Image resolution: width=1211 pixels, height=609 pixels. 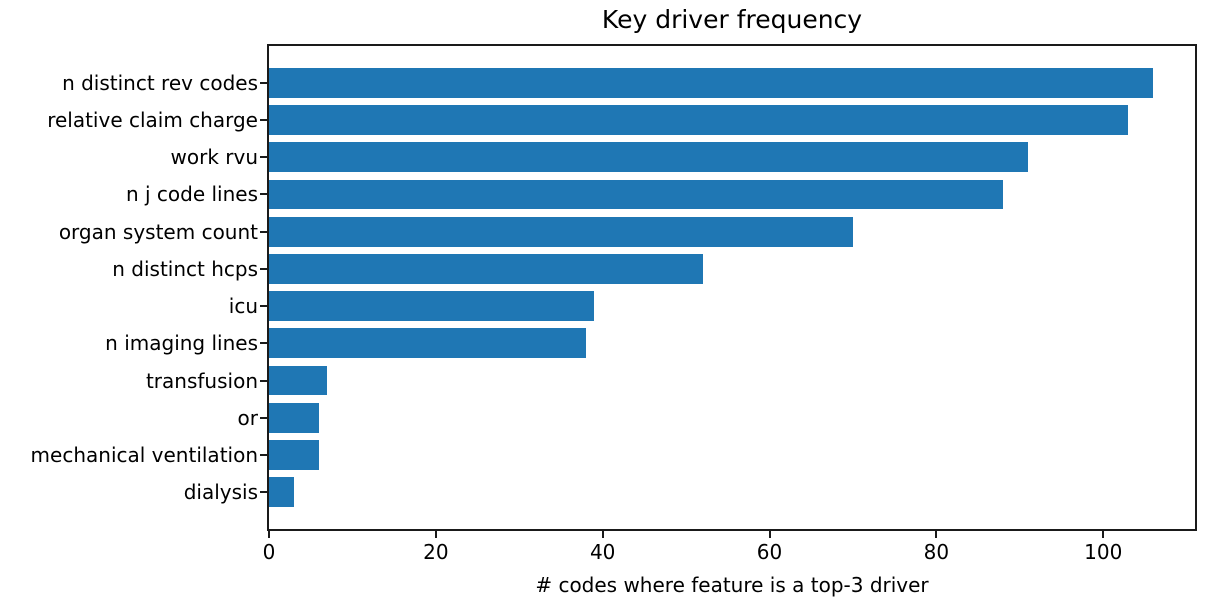 What do you see at coordinates (436, 552) in the screenshot?
I see `x-tick-label: 20` at bounding box center [436, 552].